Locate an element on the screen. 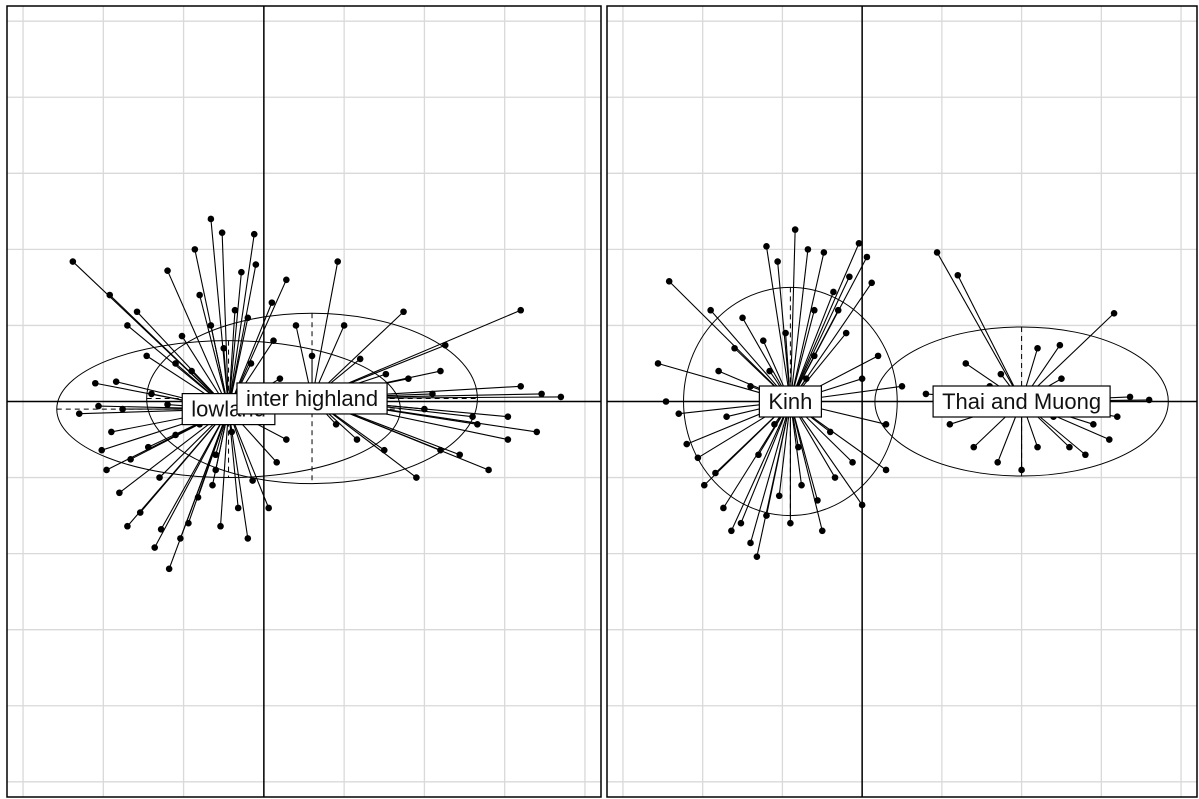 The width and height of the screenshot is (1199, 799). group-label-box is located at coordinates (312, 398).